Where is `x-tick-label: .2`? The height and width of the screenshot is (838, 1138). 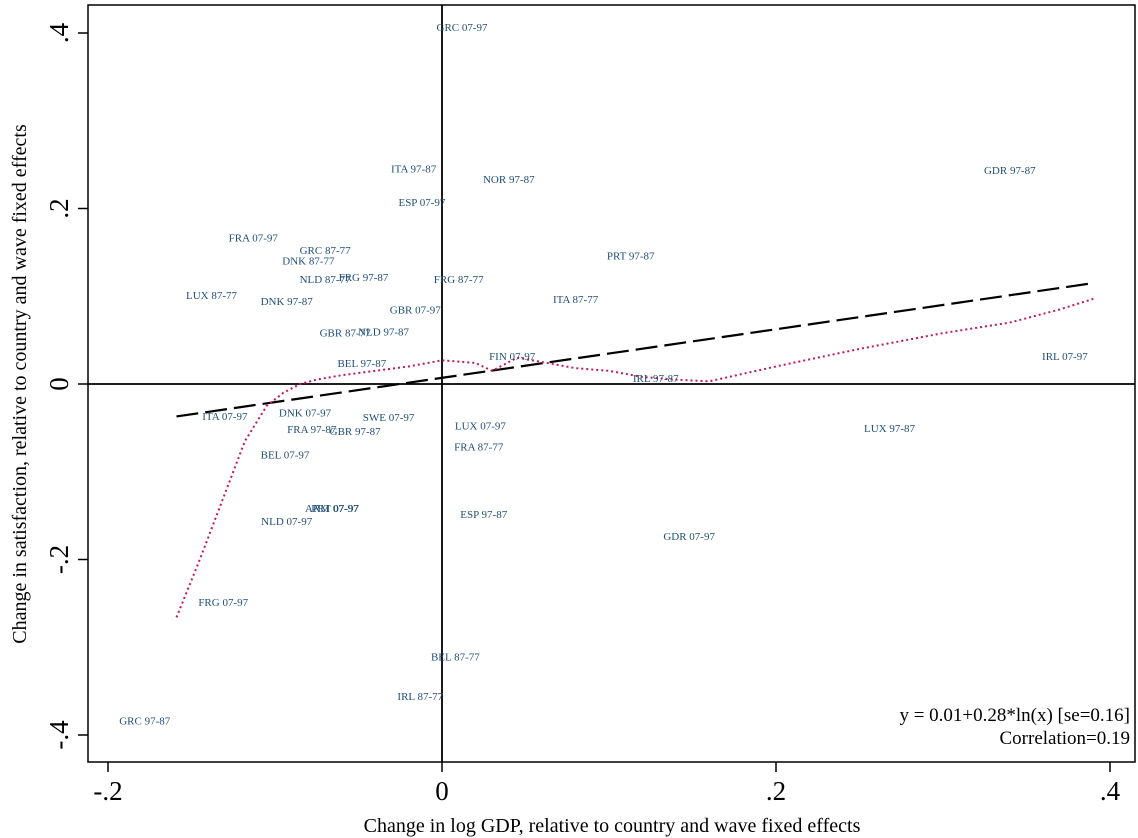
x-tick-label: .2 is located at coordinates (776, 791).